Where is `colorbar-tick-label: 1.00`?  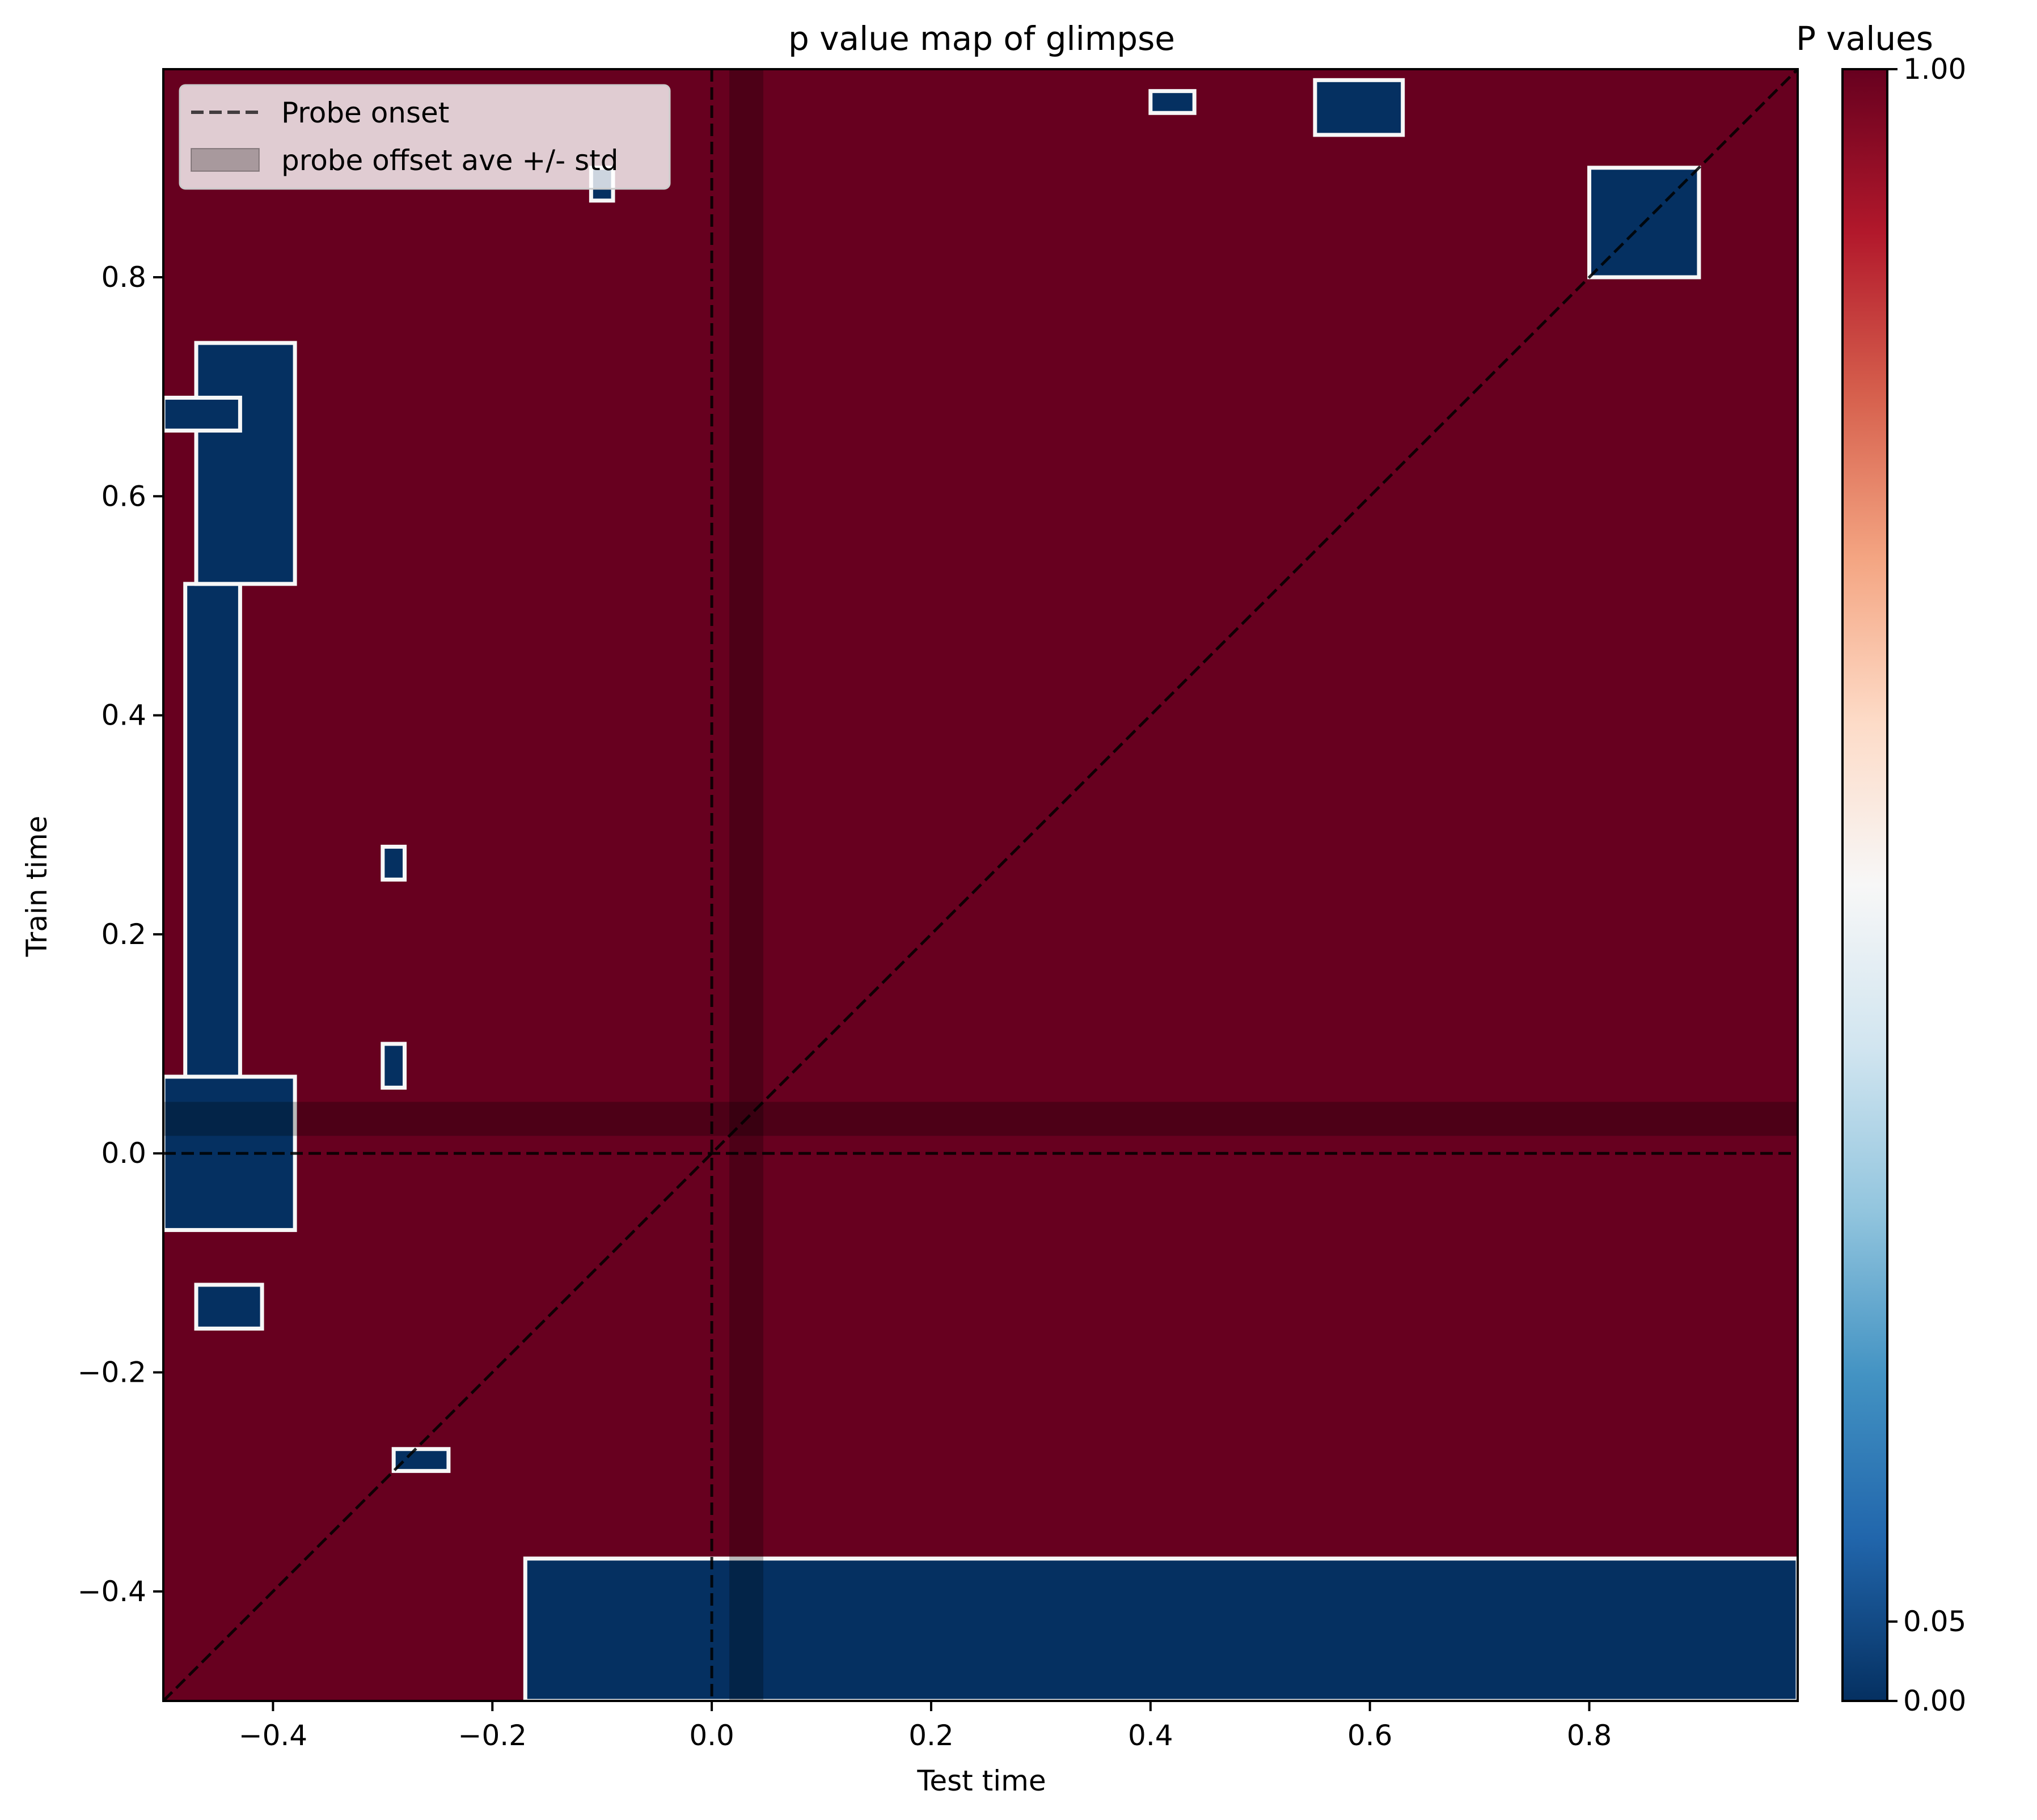
colorbar-tick-label: 1.00 is located at coordinates (1934, 69).